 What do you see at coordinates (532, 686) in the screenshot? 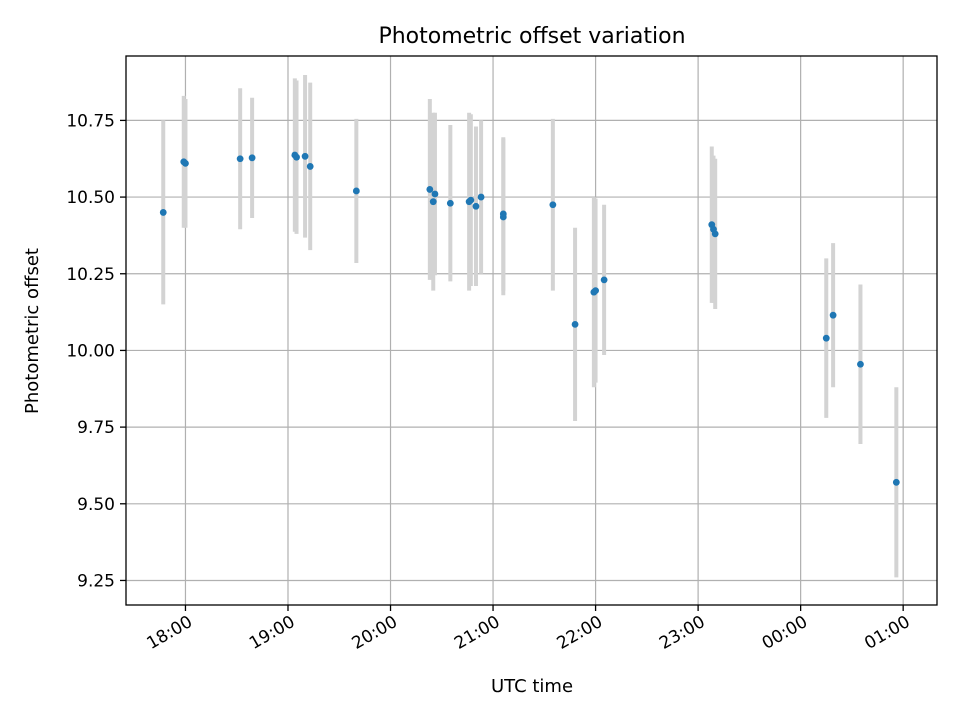
I see `x-axis-label: UTC time` at bounding box center [532, 686].